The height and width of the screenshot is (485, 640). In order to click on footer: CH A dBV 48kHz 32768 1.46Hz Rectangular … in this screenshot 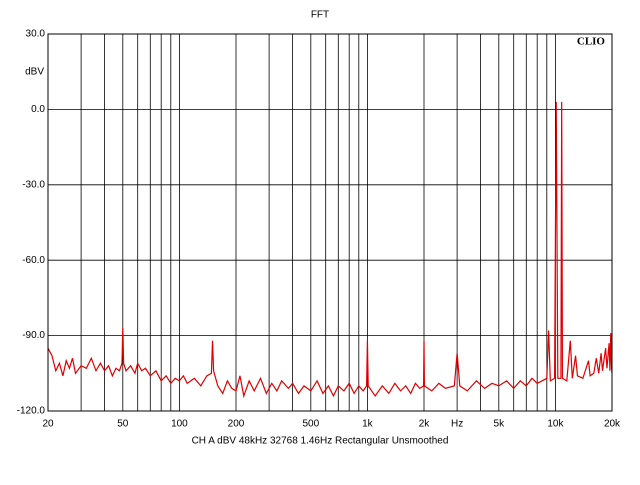, I will do `click(320, 441)`.